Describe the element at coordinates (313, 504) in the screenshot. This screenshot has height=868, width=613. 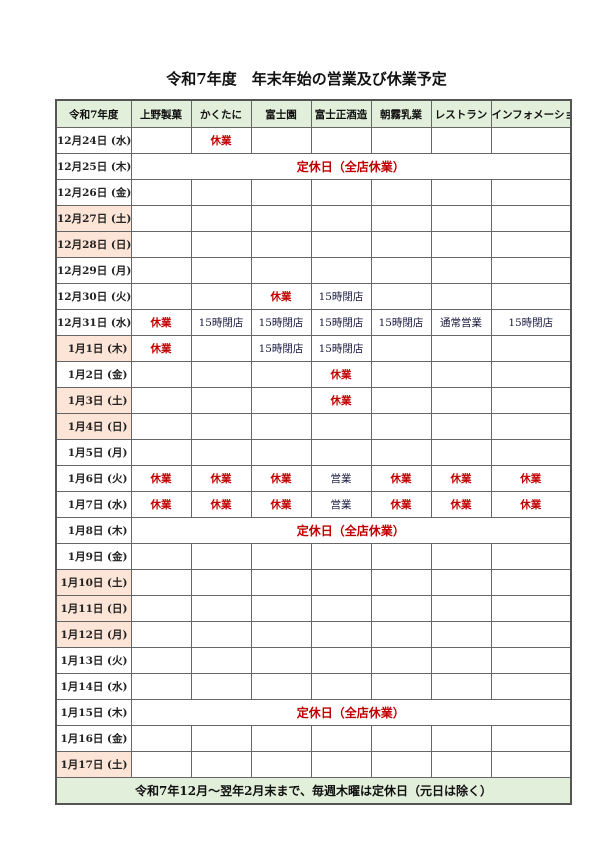
I see `table-row: 1月7日 (水) 休業 休業 休業 営業 休業 休業 休業` at that location.